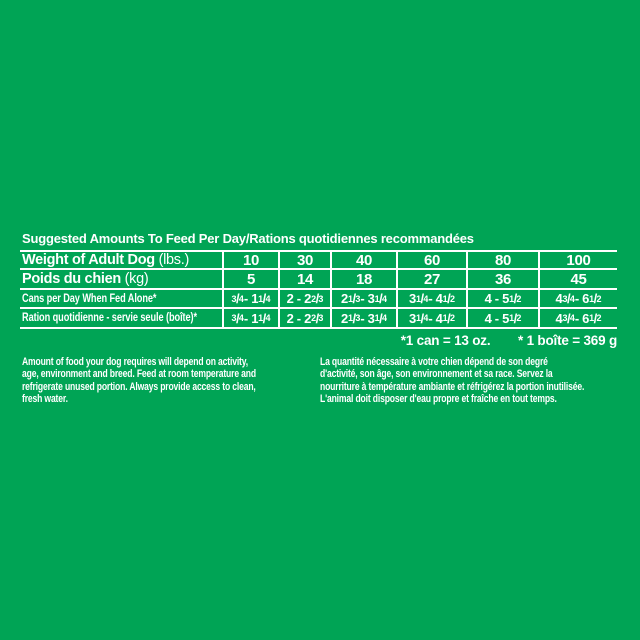 This screenshot has height=640, width=640. What do you see at coordinates (502, 299) in the screenshot?
I see `cans-per-day-value: 4 - 5 1/2` at bounding box center [502, 299].